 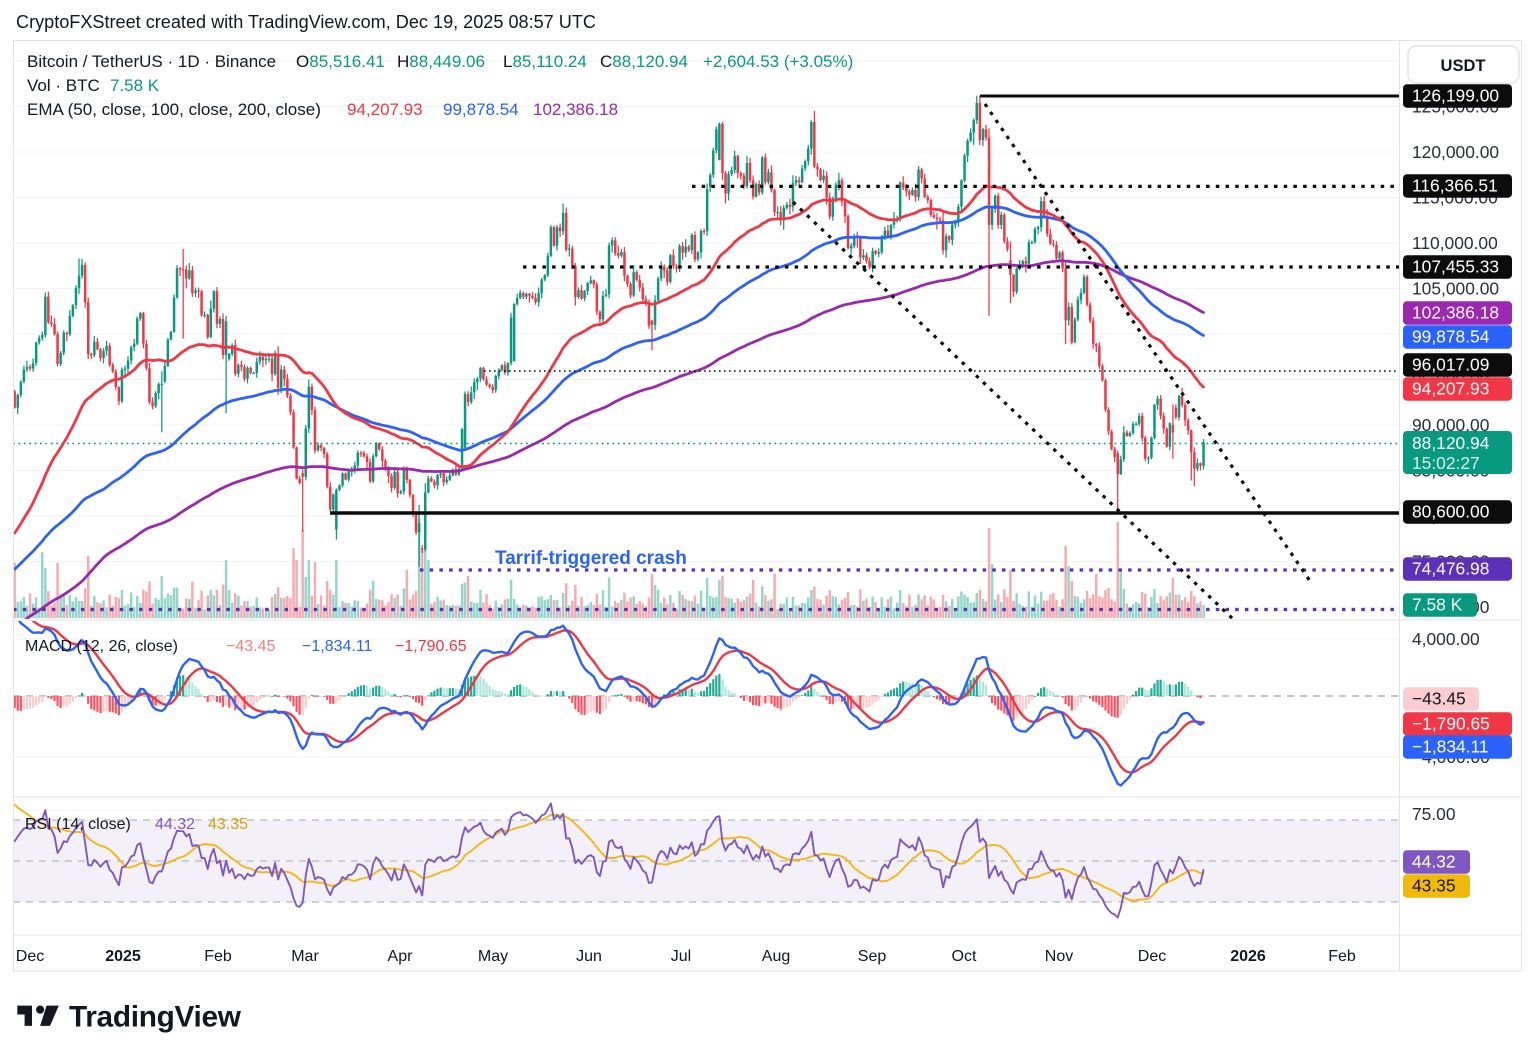 I want to click on svg-text: Oct, so click(x=964, y=956).